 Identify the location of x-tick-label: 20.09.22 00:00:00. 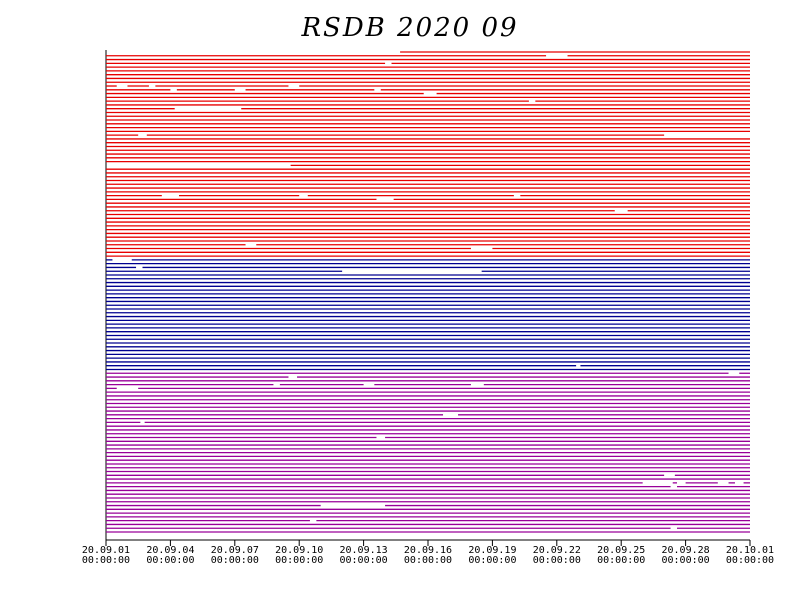
(557, 555).